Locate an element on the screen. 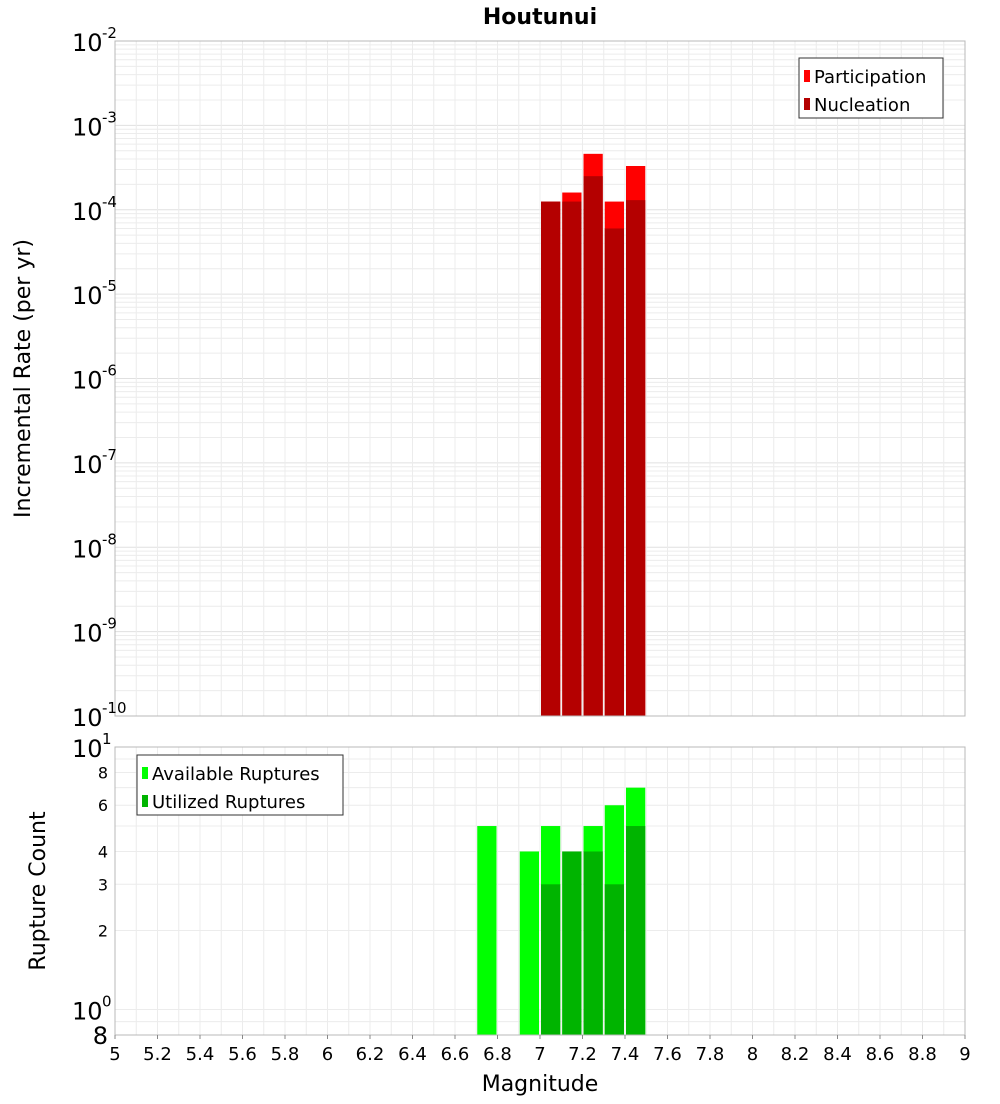  top-legend: Participation Nucleation is located at coordinates (871, 88).